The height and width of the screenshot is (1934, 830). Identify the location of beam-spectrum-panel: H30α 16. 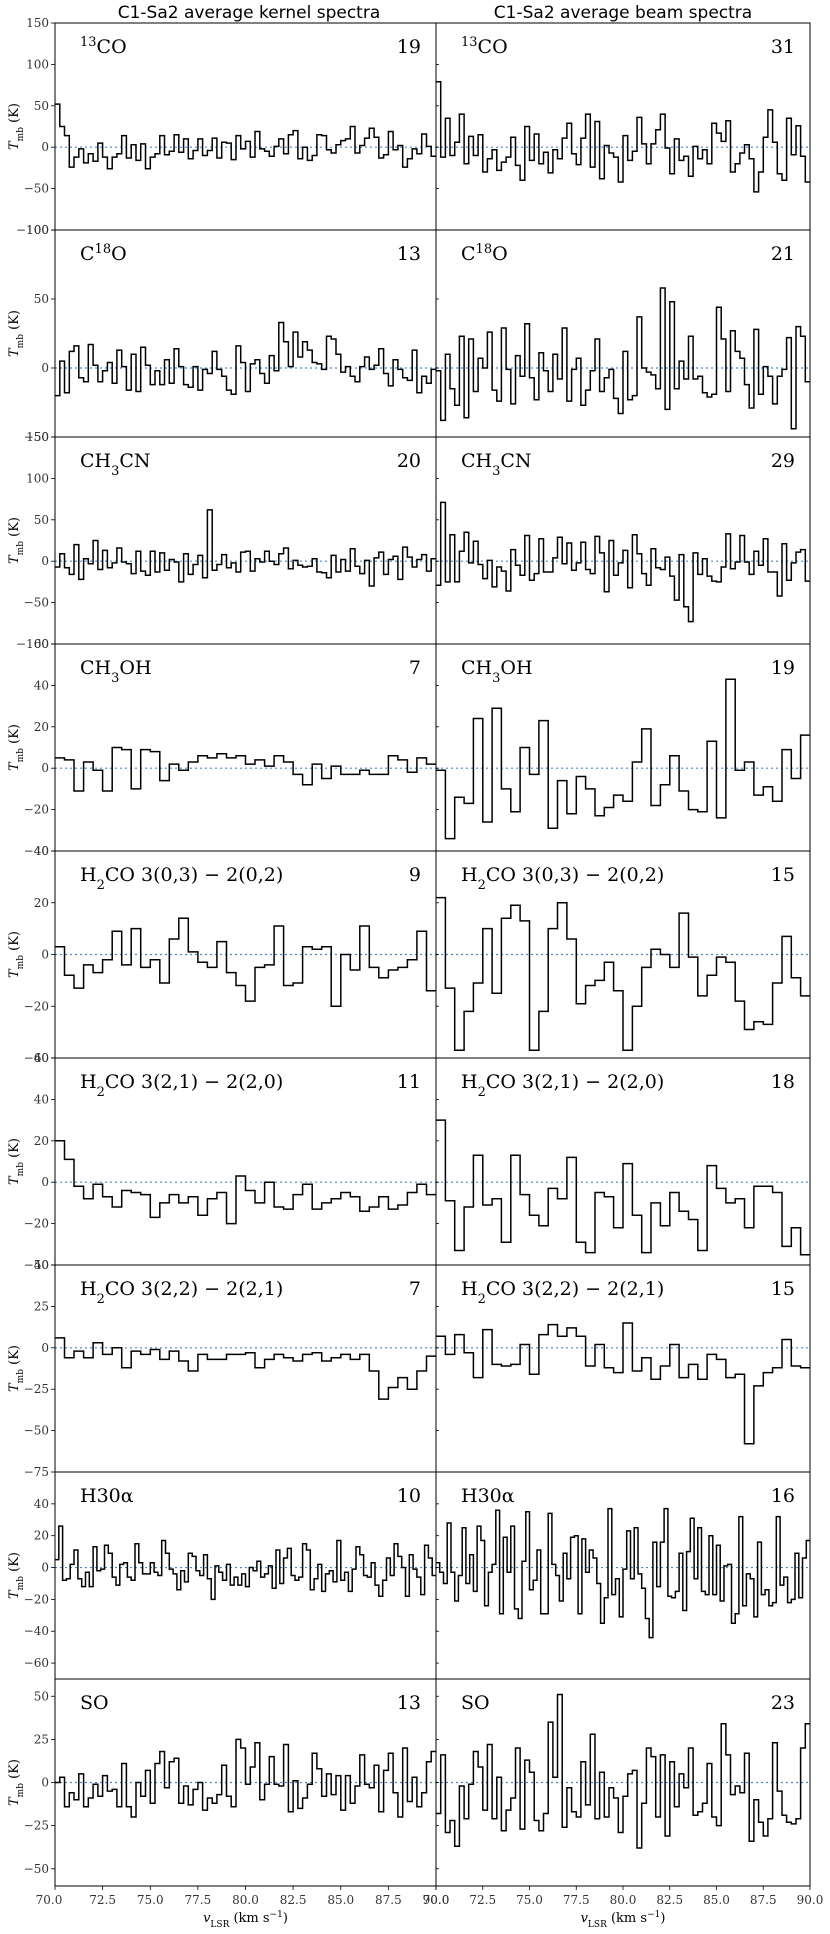
(623, 1575).